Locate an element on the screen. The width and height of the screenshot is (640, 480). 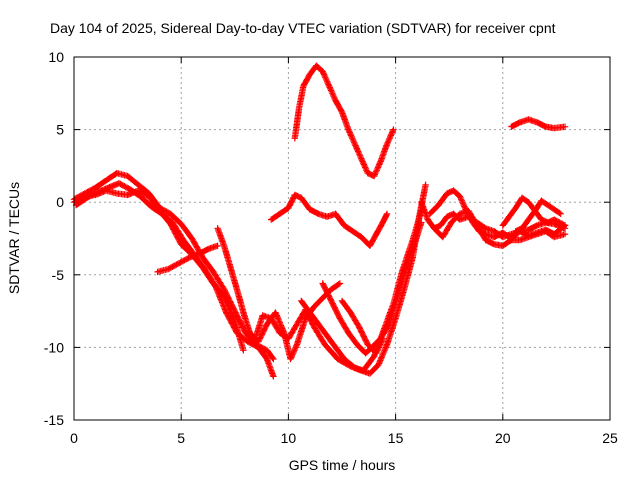
x-tick-label: 0 is located at coordinates (74, 438).